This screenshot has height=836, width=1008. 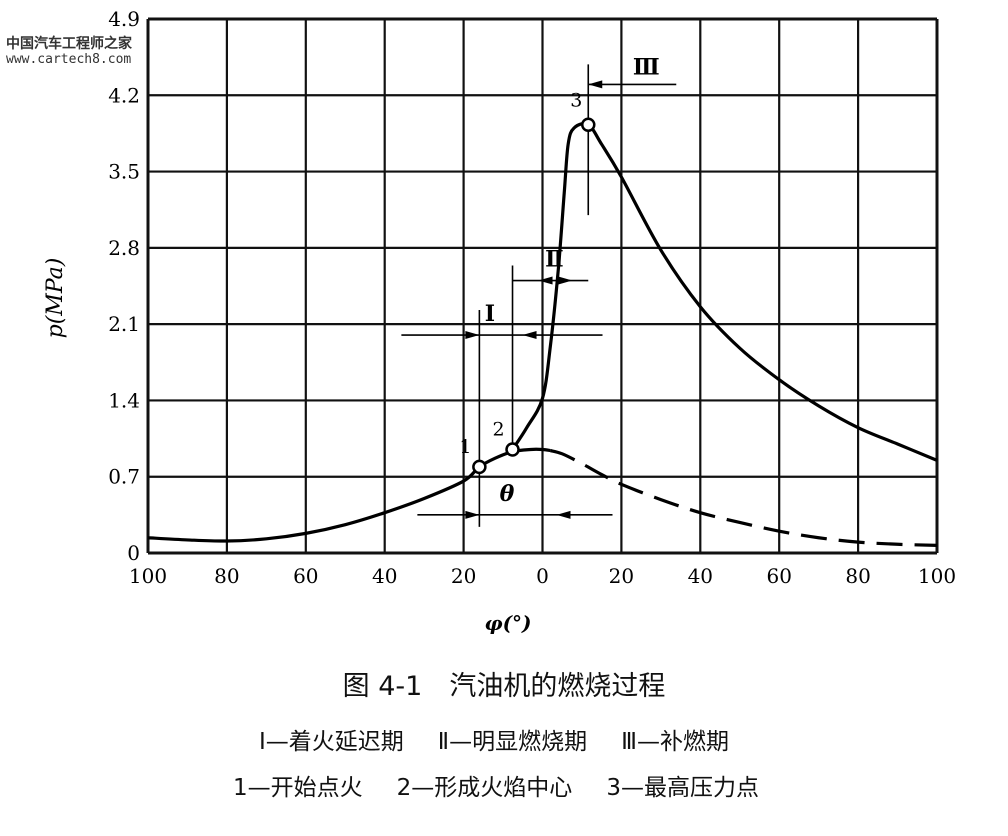 I want to click on figure-caption: 图 4-1 汽油机的燃烧过程, so click(x=504, y=686).